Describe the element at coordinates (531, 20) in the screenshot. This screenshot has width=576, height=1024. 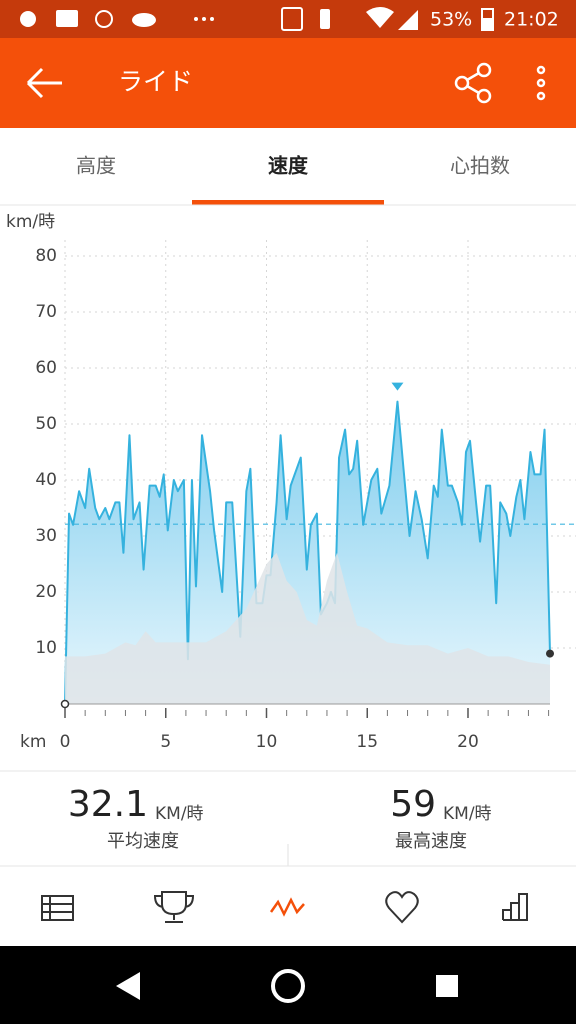
I see `clock: 21:02` at that location.